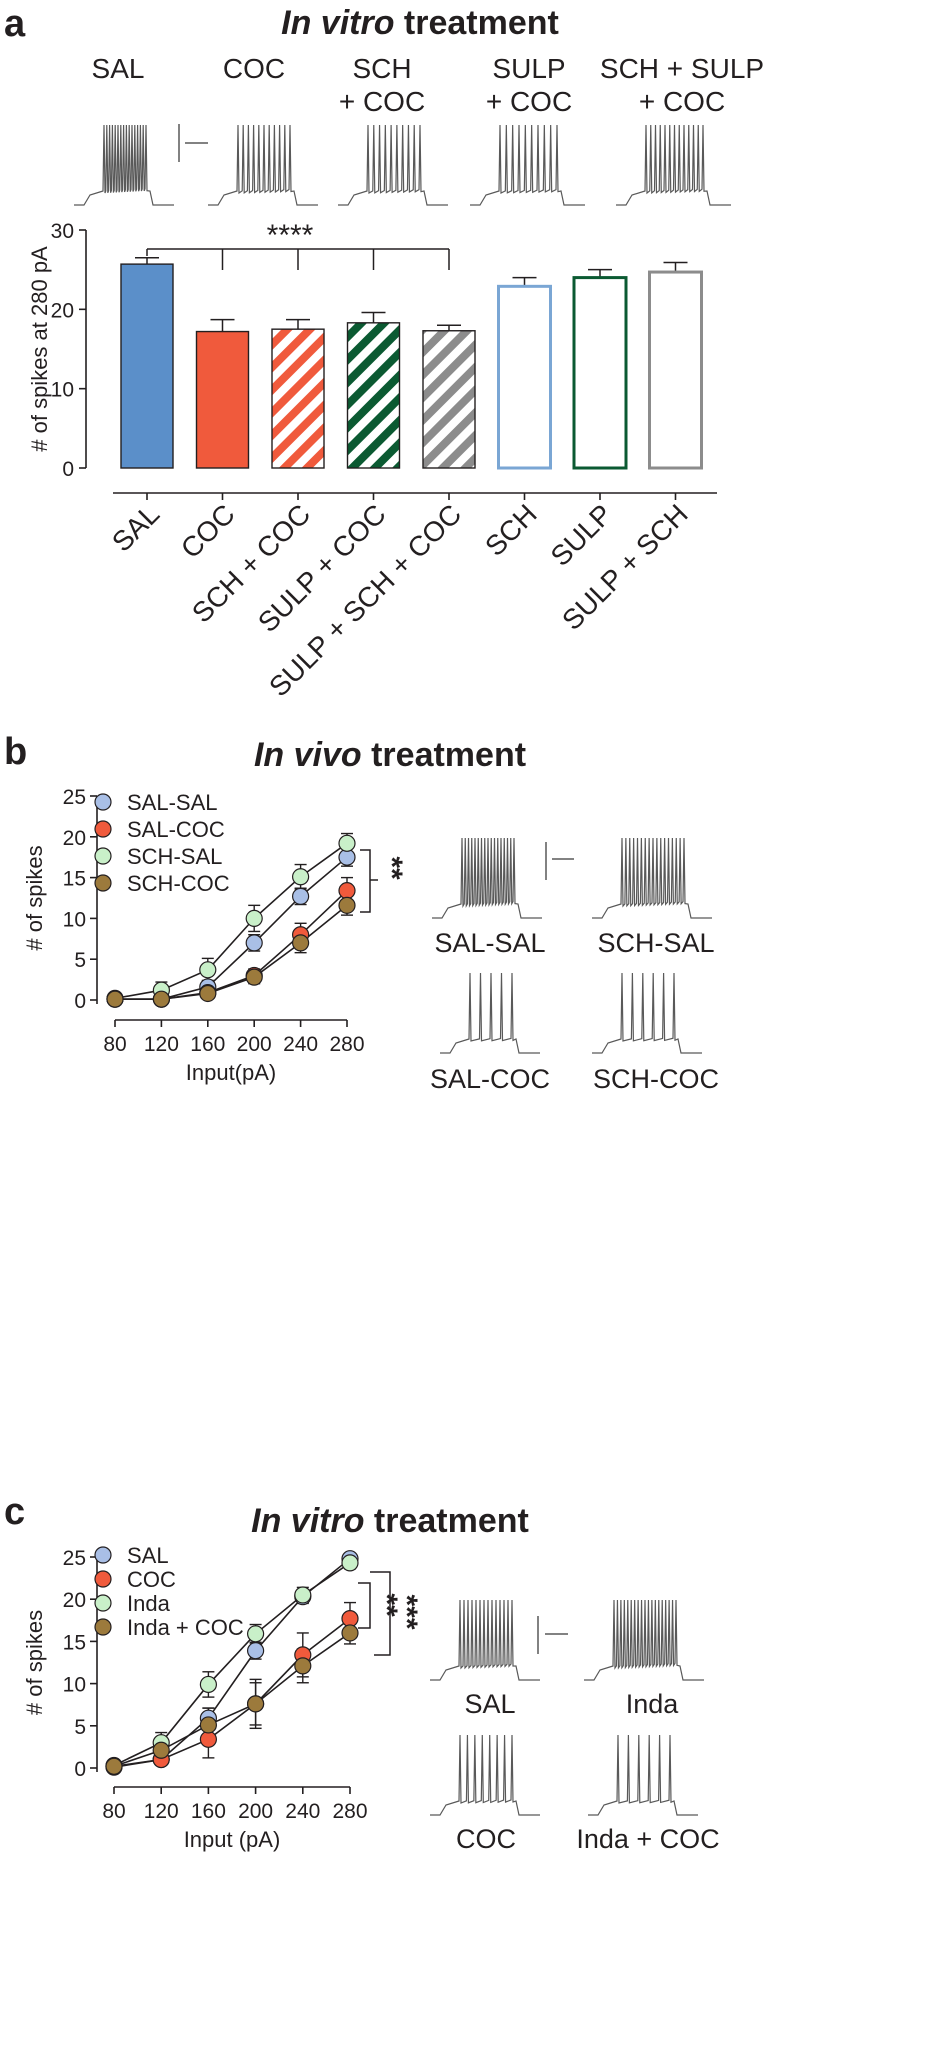 The height and width of the screenshot is (2067, 951). Describe the element at coordinates (647, 1013) in the screenshot. I see `trace-sch-coc` at that location.